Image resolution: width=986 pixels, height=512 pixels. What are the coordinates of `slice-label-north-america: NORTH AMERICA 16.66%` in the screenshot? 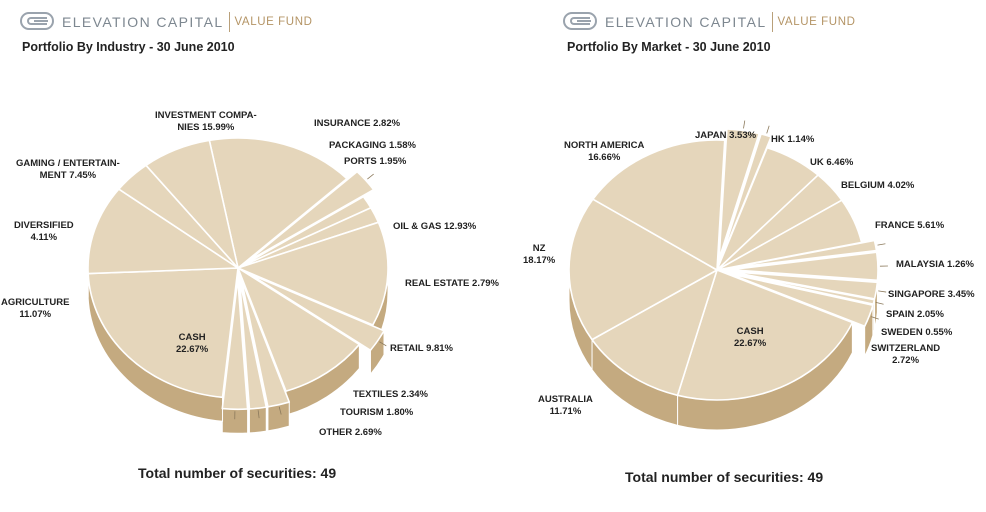 It's located at (604, 151).